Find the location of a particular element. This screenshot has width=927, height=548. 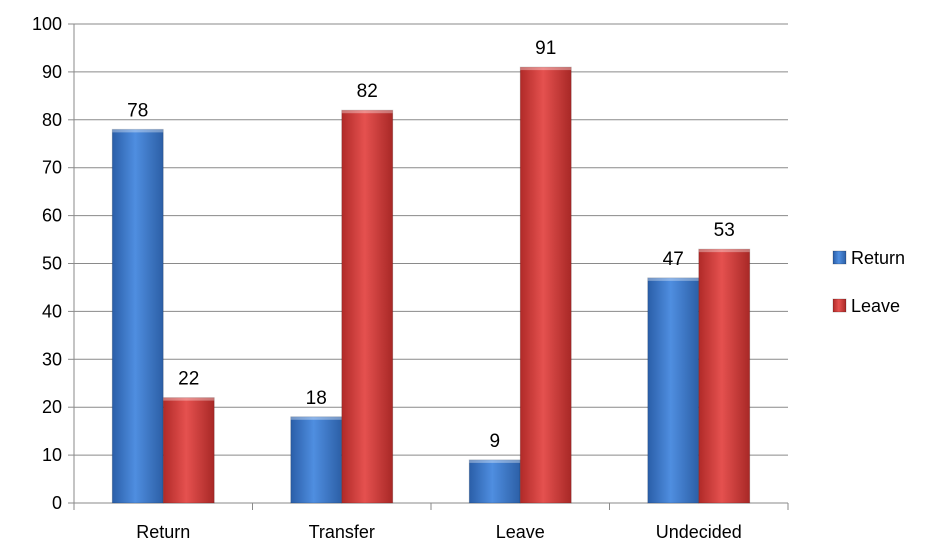

y-tick-label: 30 is located at coordinates (52, 359).